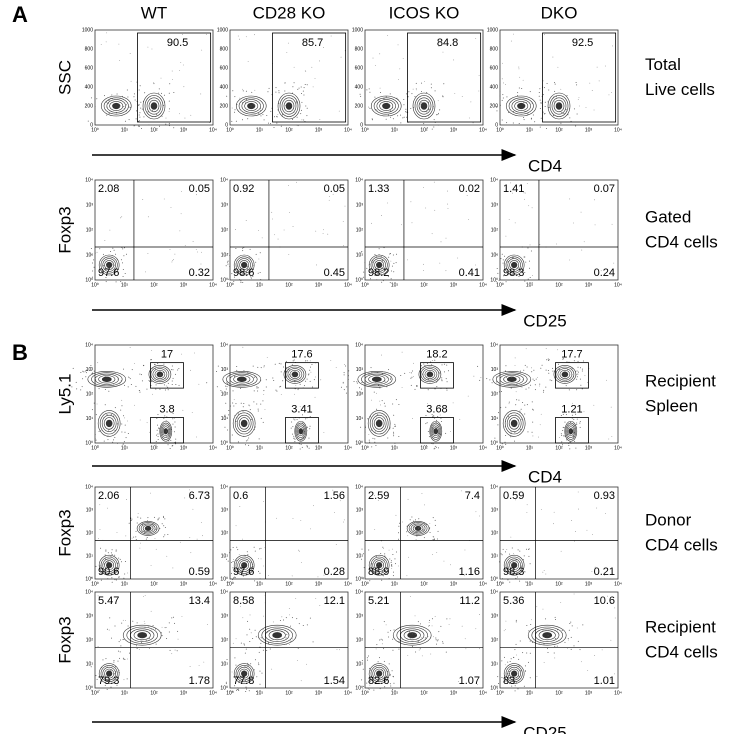 This screenshot has height=734, width=746. I want to click on x-axis-label: CD25, so click(544, 728).